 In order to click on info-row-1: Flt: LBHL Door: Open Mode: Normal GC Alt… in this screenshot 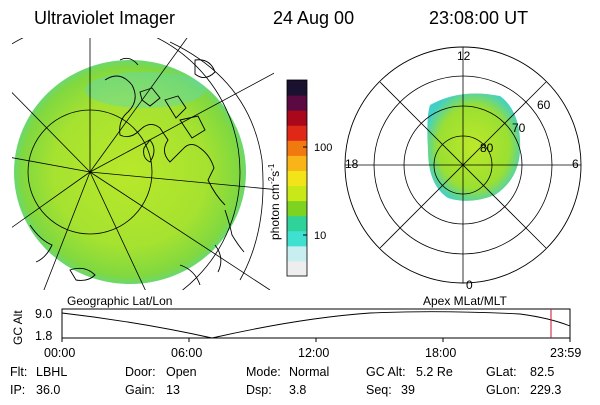, I will do `click(282, 372)`.